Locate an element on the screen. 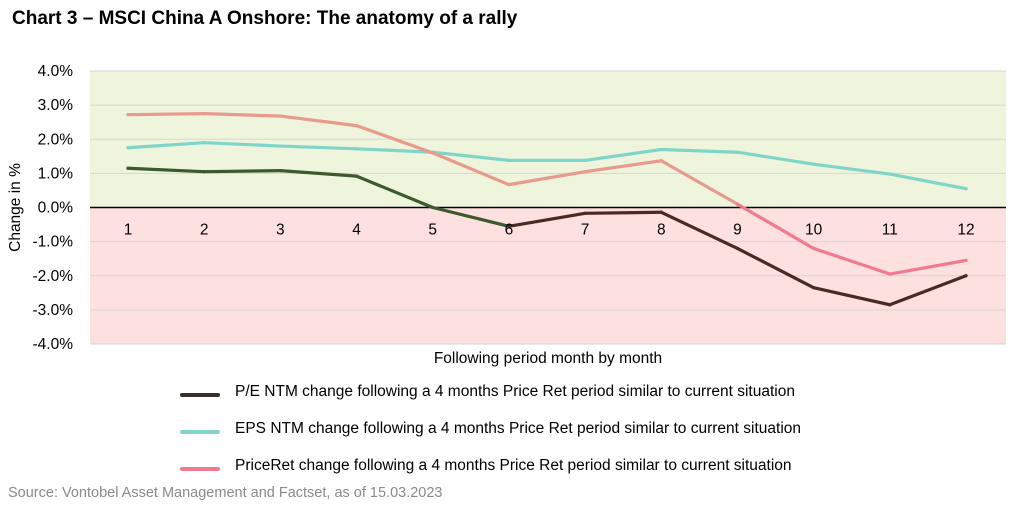  x-tick-label: 1 is located at coordinates (128, 230).